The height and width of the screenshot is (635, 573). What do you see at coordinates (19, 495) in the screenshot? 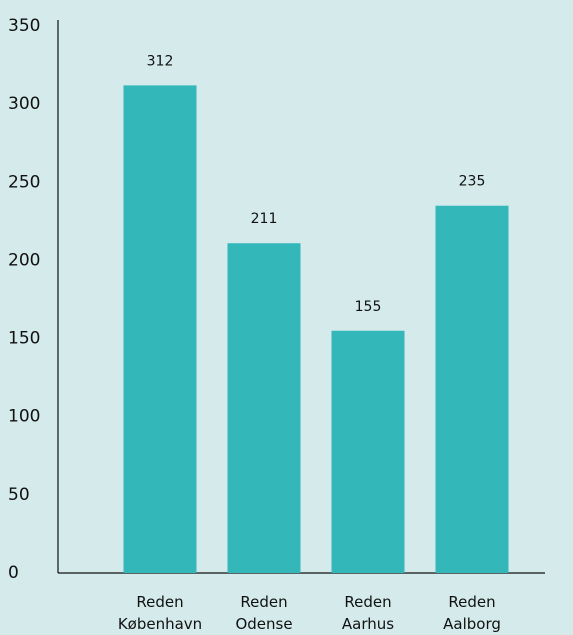
I see `y-tick-label: 50` at bounding box center [19, 495].